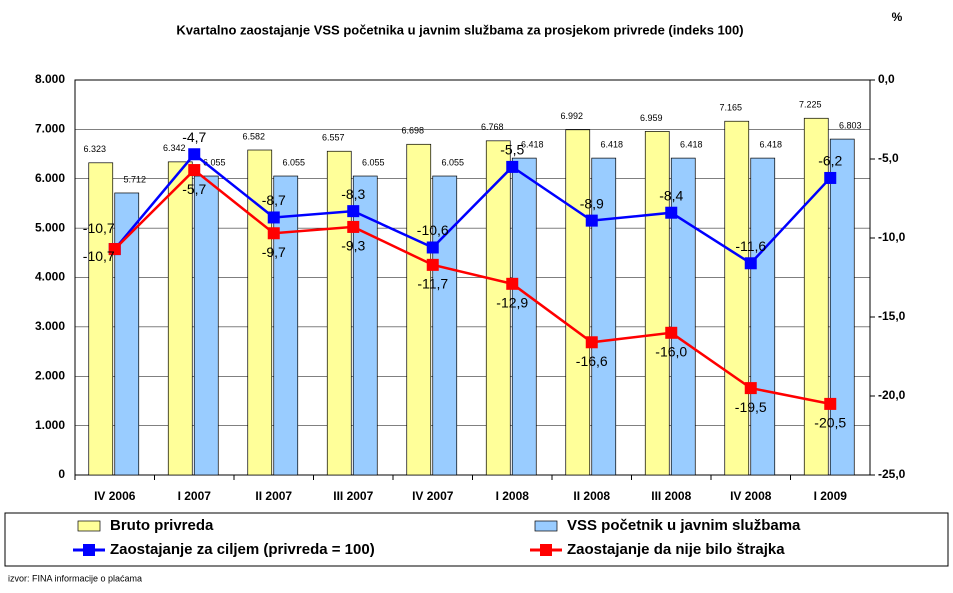 The height and width of the screenshot is (593, 953). Describe the element at coordinates (512, 303) in the screenshot. I see `line-value-label: -12,9` at that location.